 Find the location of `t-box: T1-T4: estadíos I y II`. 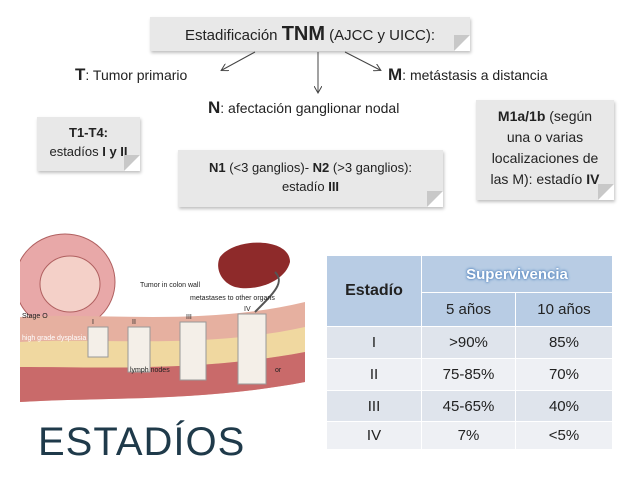

t-box: T1-T4: estadíos I y II is located at coordinates (88, 144).